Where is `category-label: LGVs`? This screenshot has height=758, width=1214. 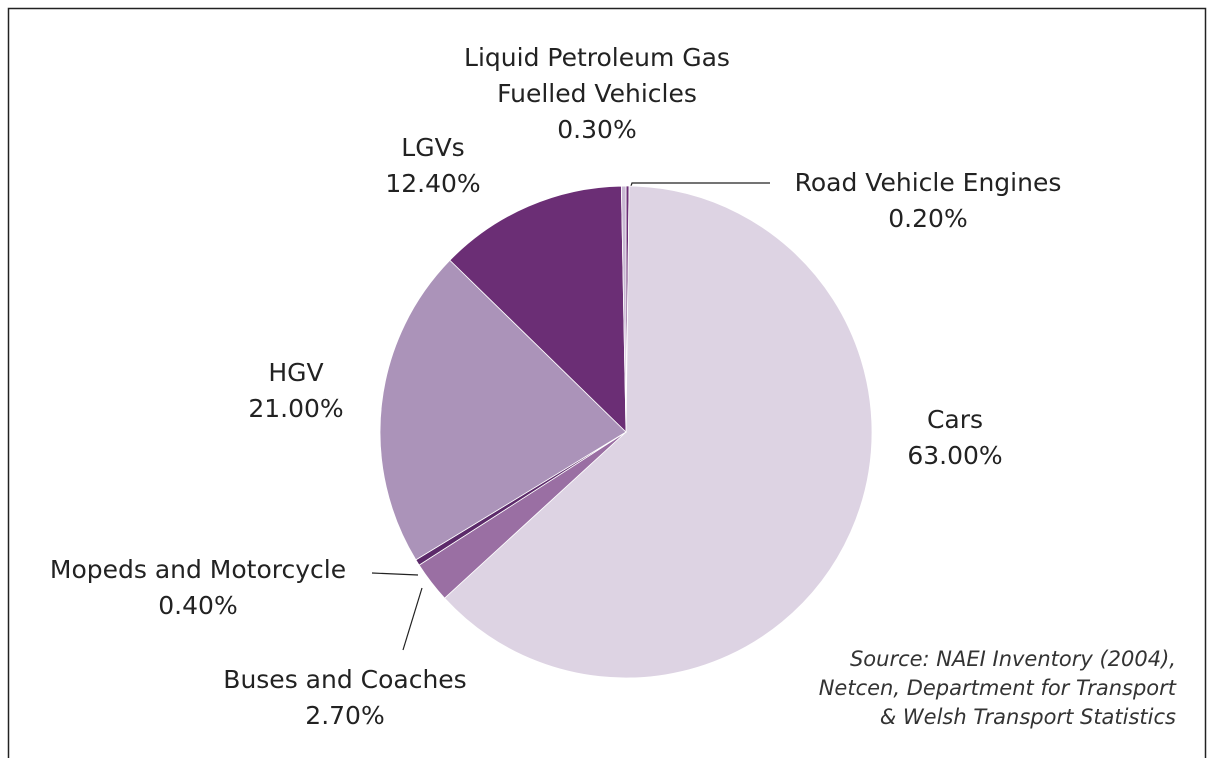
category-label: LGVs is located at coordinates (433, 147).